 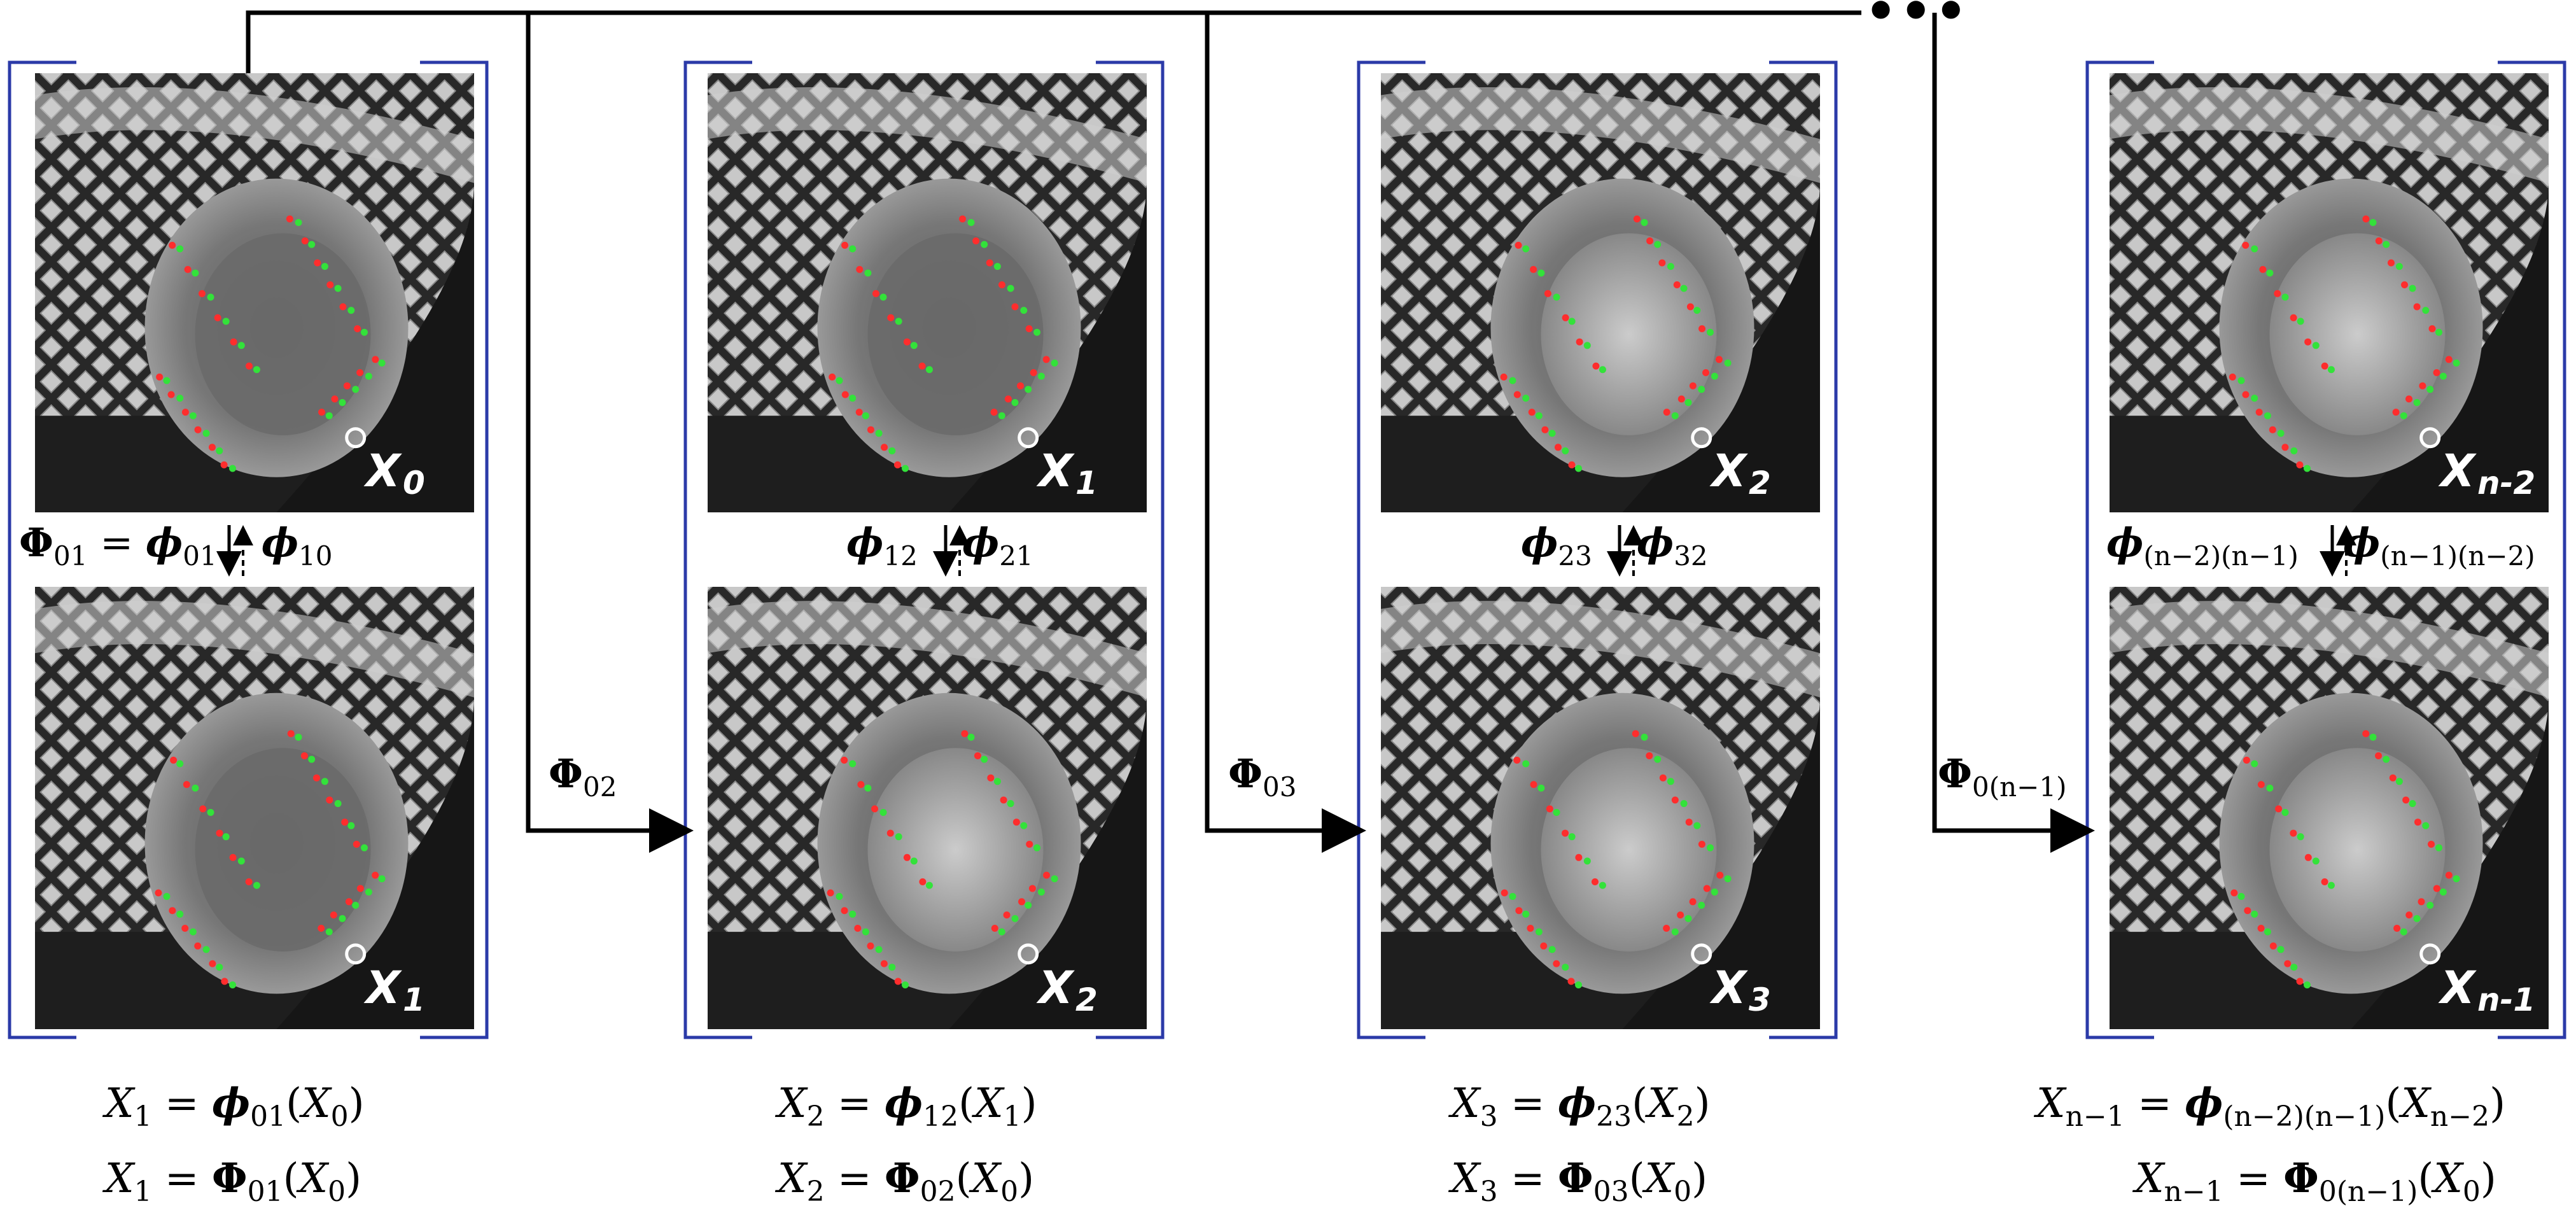 What do you see at coordinates (395, 990) in the screenshot?
I see `frame-label-bottom-0: X1` at bounding box center [395, 990].